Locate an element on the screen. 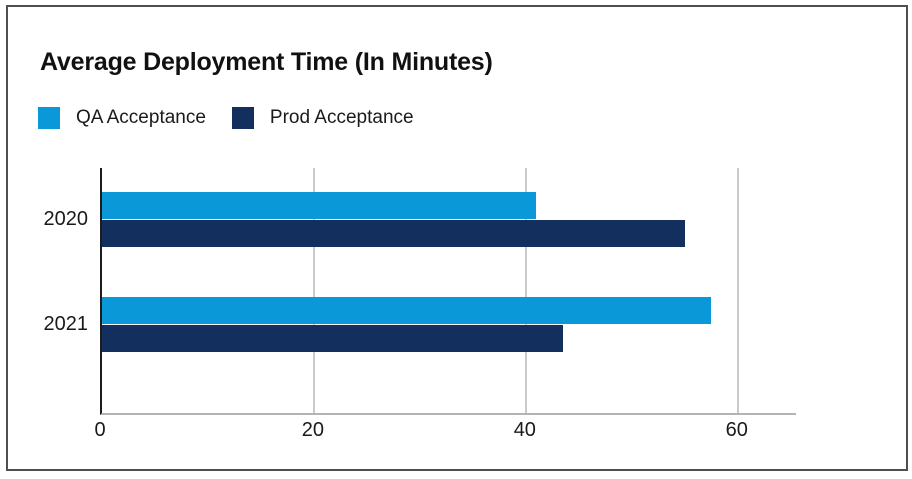 The width and height of the screenshot is (912, 479). x-tick-label-40: 40 is located at coordinates (524, 430).